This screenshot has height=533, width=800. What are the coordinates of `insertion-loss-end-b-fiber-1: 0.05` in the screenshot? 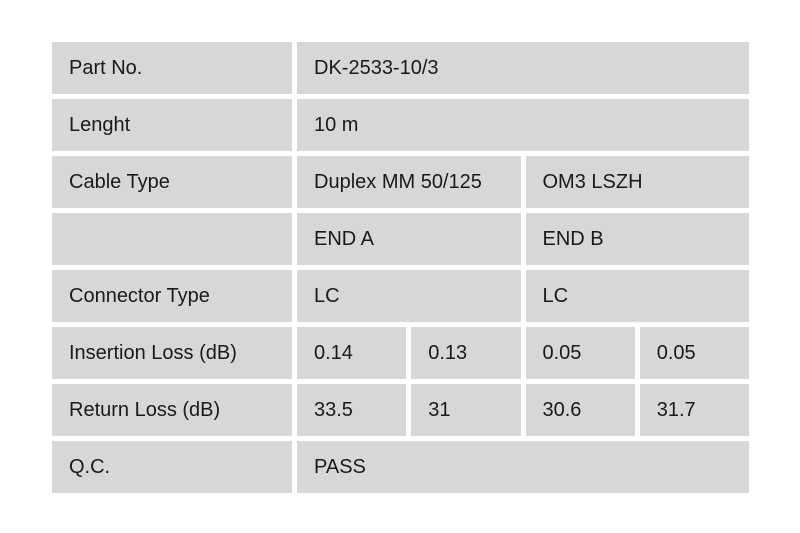 It's located at (580, 353).